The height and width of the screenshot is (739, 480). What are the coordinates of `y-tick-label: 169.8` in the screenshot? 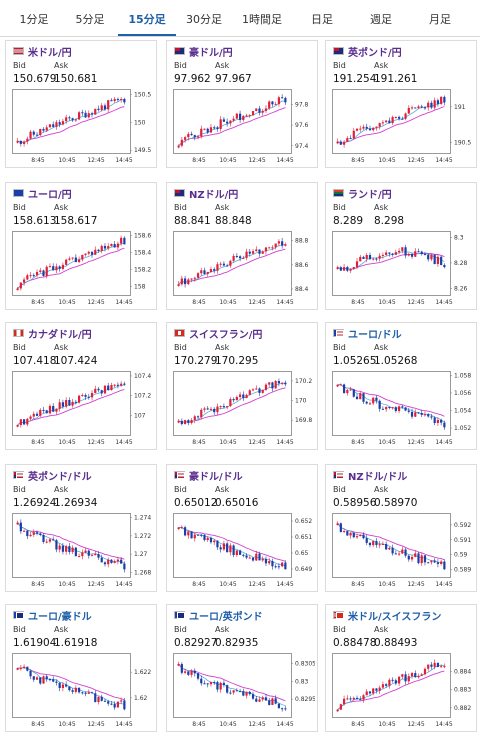 It's located at (303, 420).